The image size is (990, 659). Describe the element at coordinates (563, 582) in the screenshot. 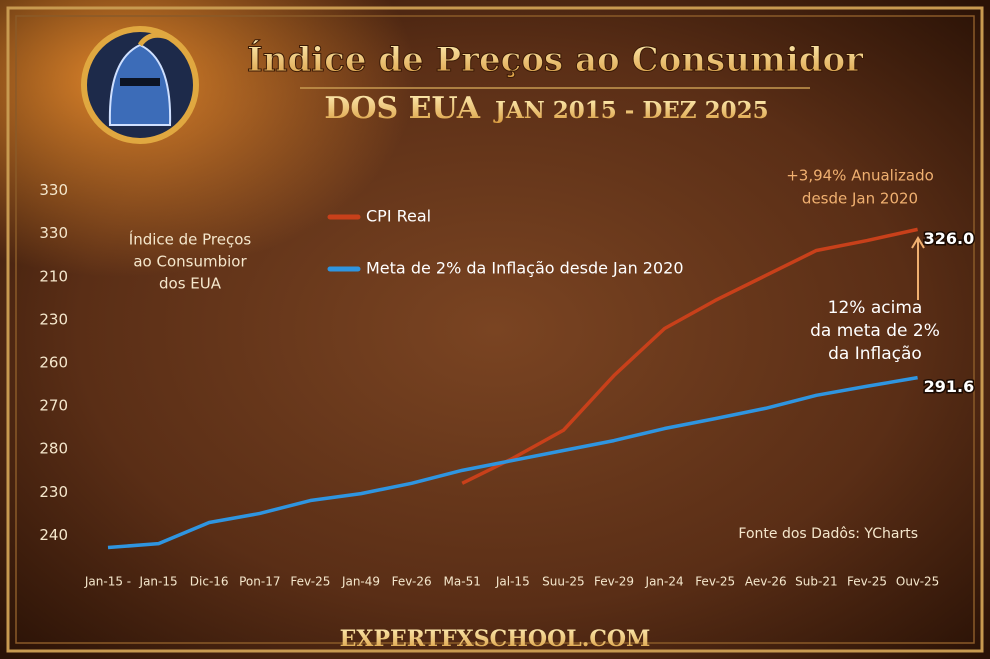

I see `x-tick-label: Suu-25` at that location.